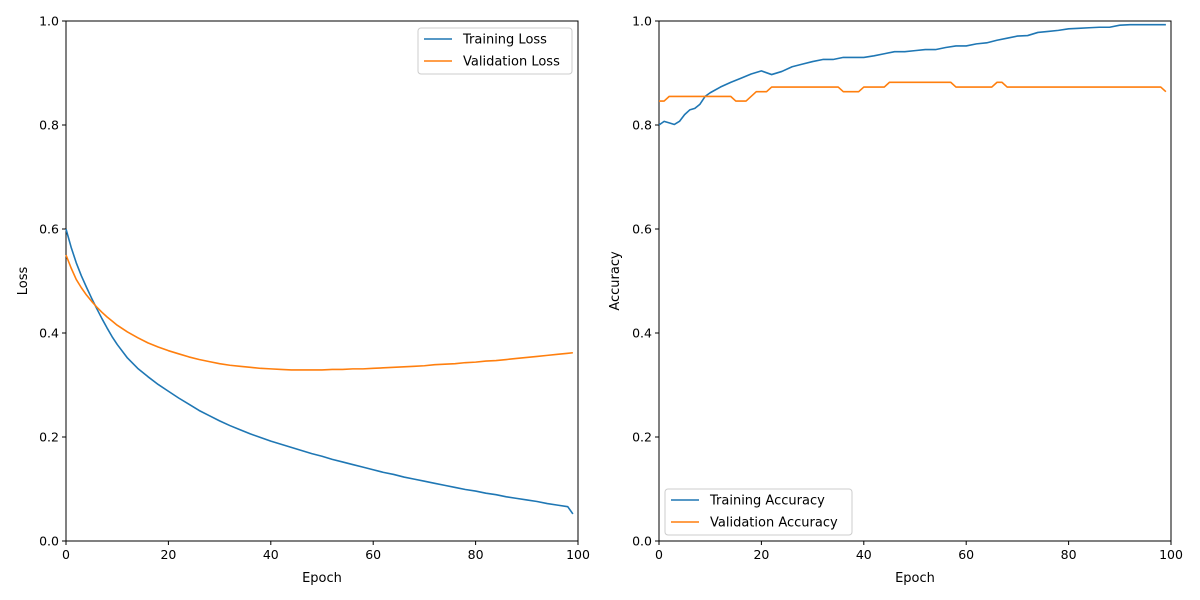 The height and width of the screenshot is (600, 1200). I want to click on loss-y-tick-label: 0.0, so click(49, 541).